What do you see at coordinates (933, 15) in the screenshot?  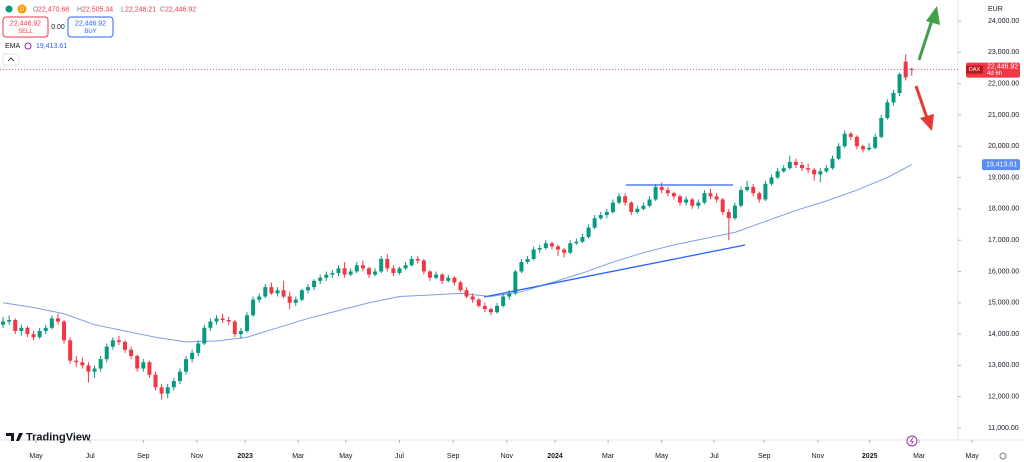 I see `arrow-head` at bounding box center [933, 15].